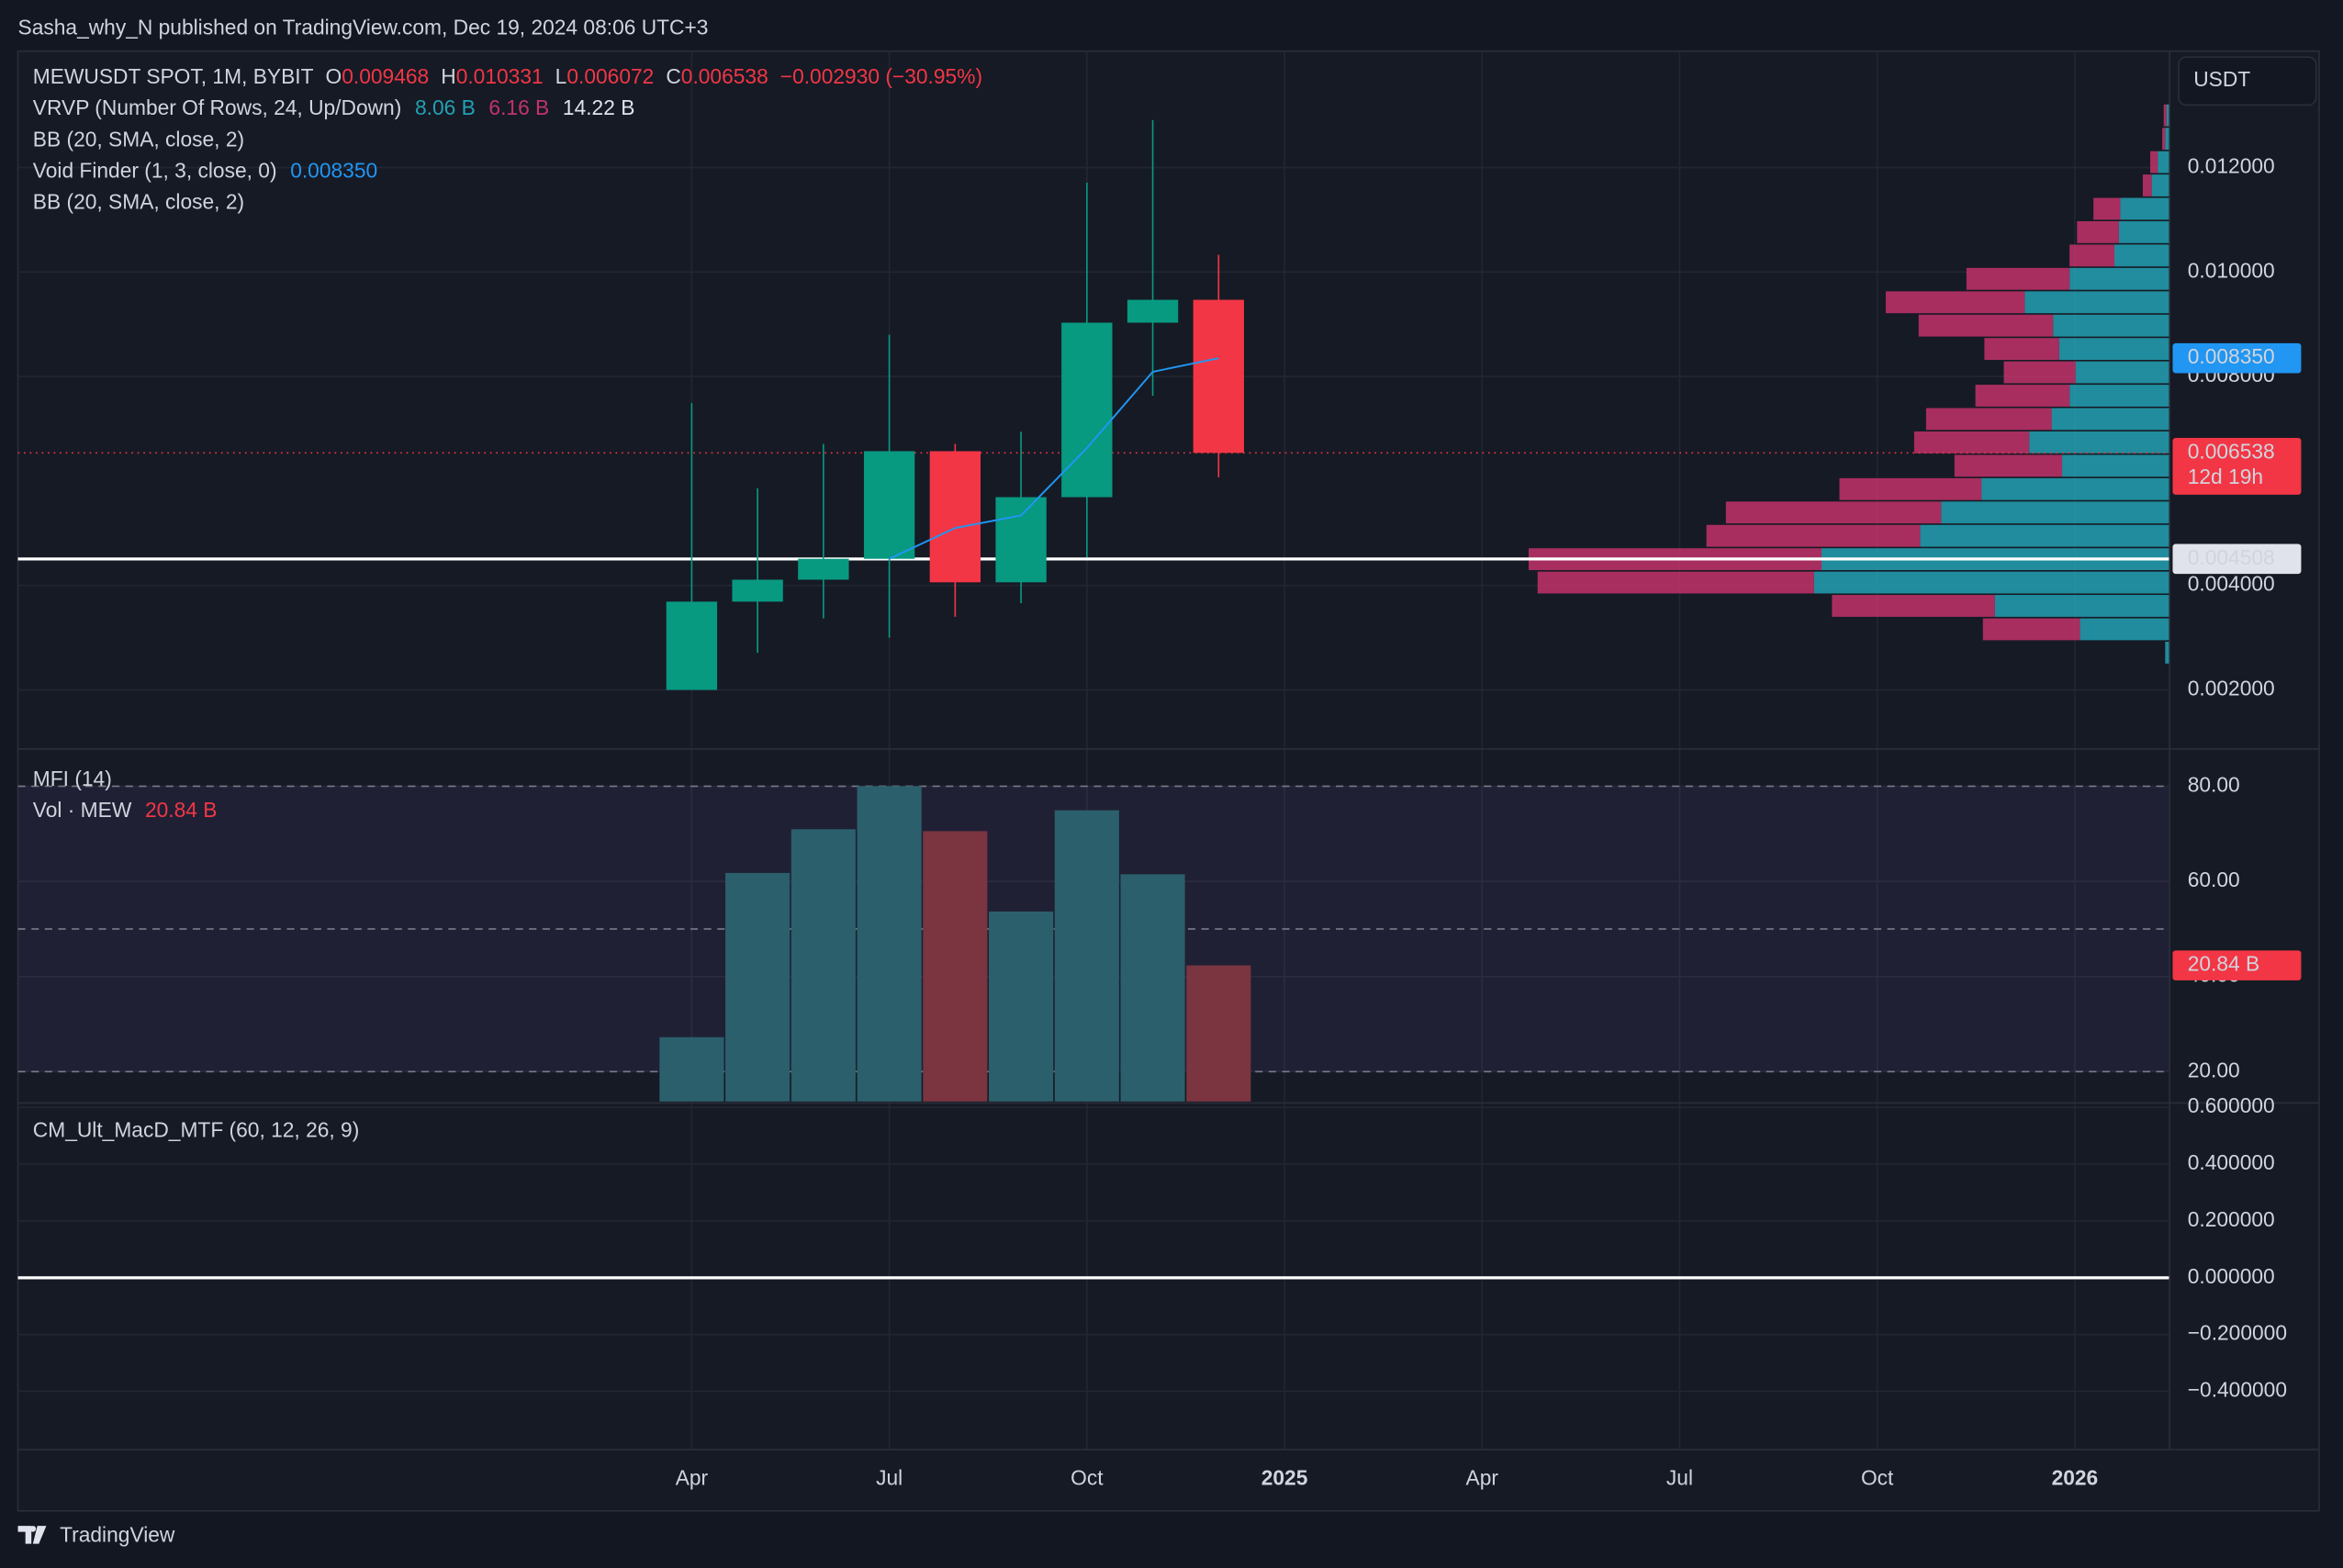  What do you see at coordinates (2231, 1276) in the screenshot?
I see `y-tick-label: 0.000000` at bounding box center [2231, 1276].